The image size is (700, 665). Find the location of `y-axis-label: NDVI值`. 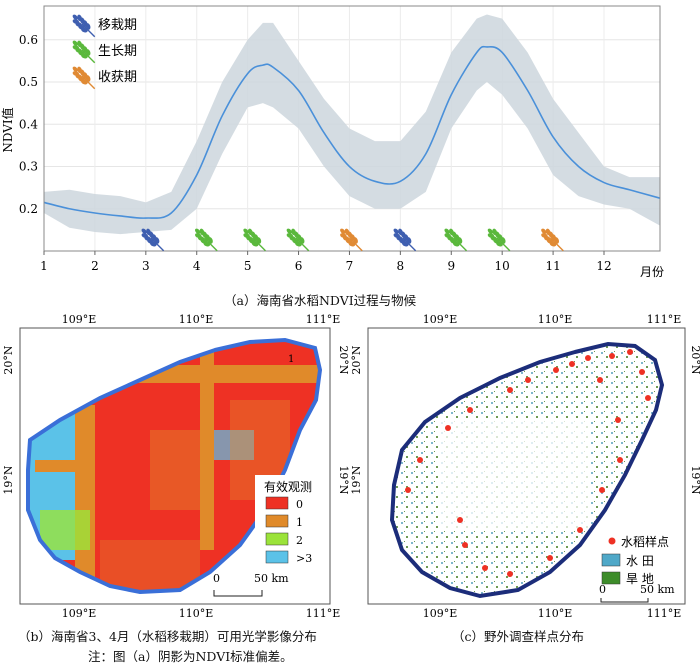

y-axis-label: NDVI值 is located at coordinates (7, 129).